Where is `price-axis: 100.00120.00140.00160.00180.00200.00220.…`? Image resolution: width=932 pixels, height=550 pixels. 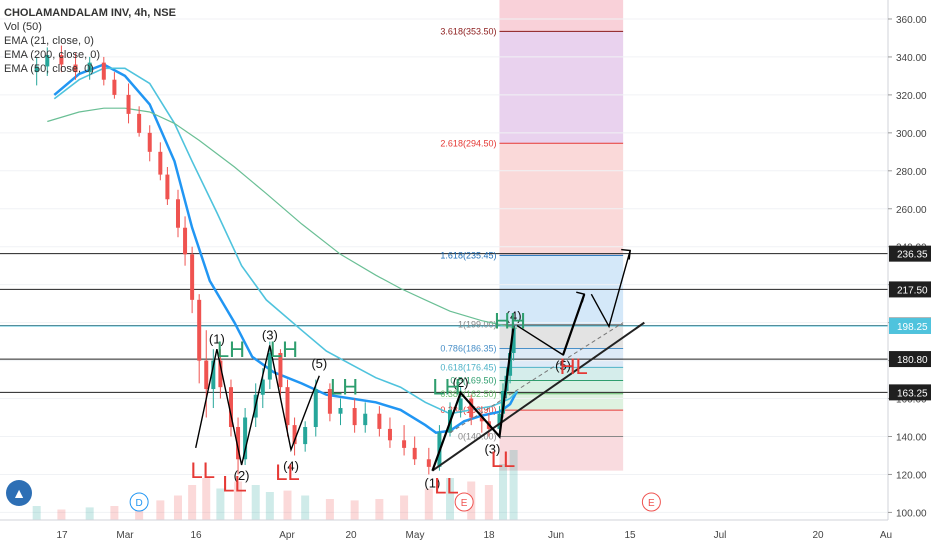
price-axis: 100.00120.00140.00160.00180.00200.00220.… is located at coordinates (909, 275).